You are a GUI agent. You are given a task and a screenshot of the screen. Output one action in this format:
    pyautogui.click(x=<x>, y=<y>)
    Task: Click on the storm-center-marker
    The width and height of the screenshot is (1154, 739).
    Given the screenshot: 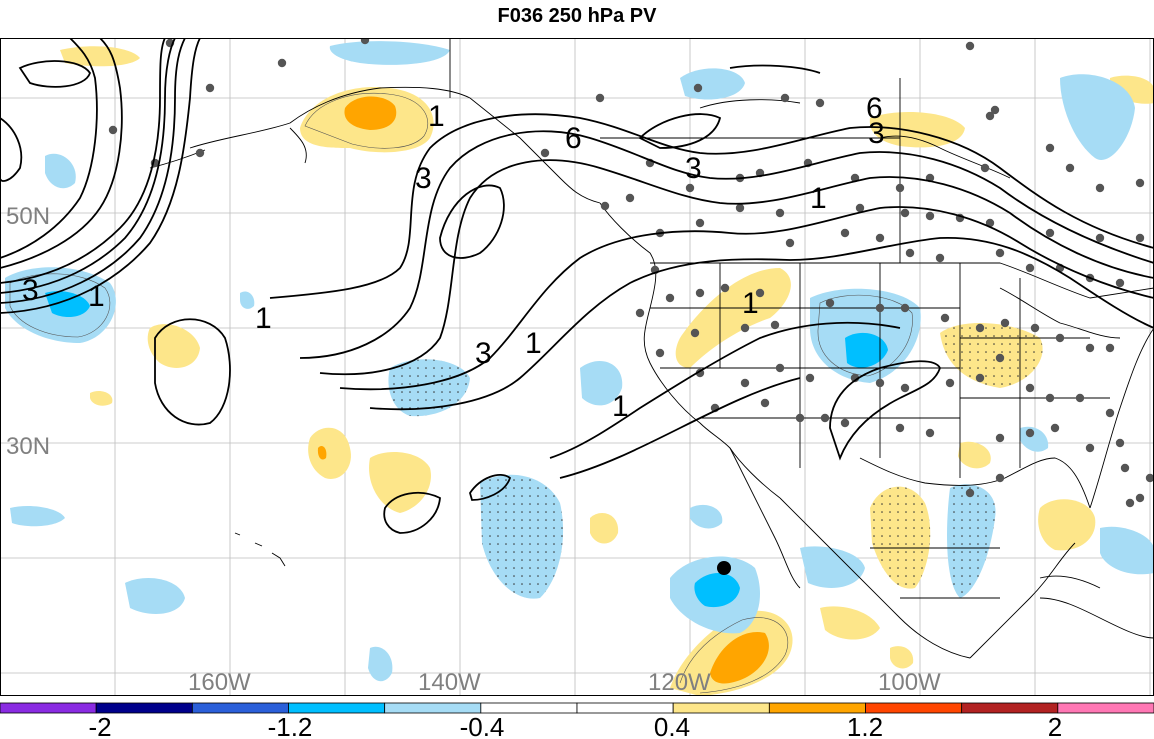 What is the action you would take?
    pyautogui.click(x=724, y=568)
    